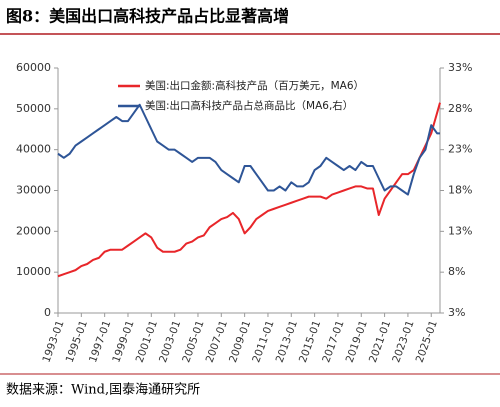  What do you see at coordinates (287, 341) in the screenshot?
I see `x-tick-label: 2013-01` at bounding box center [287, 341].